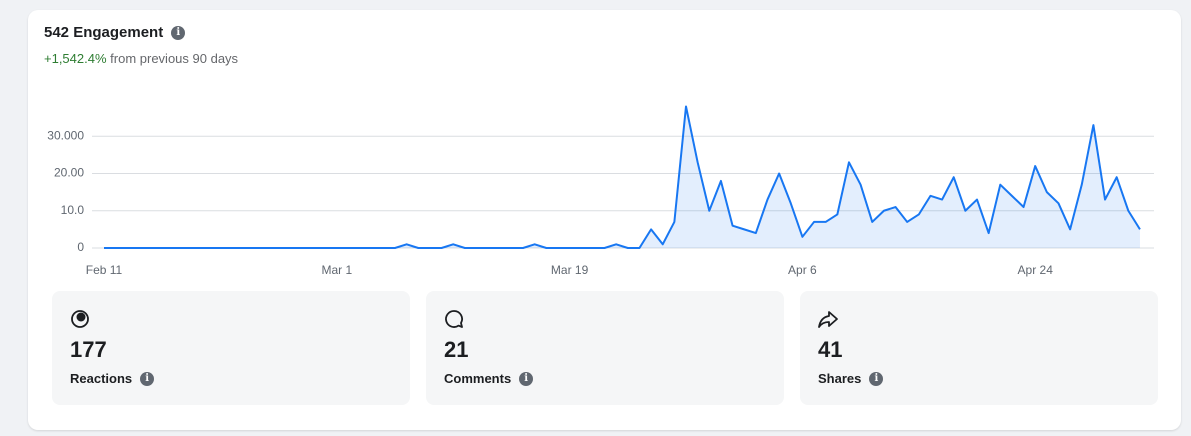 The height and width of the screenshot is (436, 1191). I want to click on comments-card: 21 Comments i, so click(605, 348).